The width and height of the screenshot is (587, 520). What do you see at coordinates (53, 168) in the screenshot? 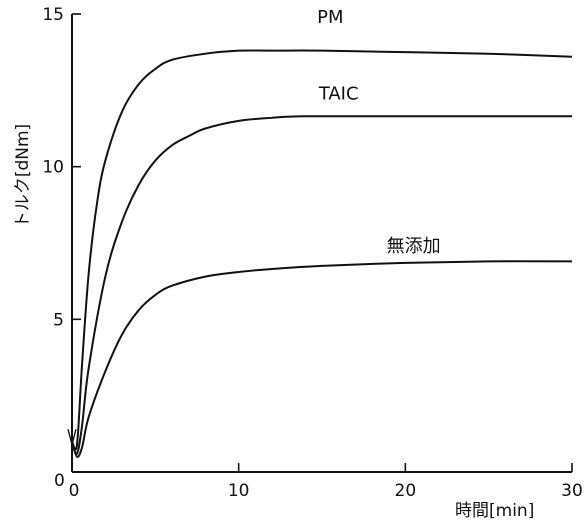
I see `y-tick-label-1: 10` at bounding box center [53, 168].